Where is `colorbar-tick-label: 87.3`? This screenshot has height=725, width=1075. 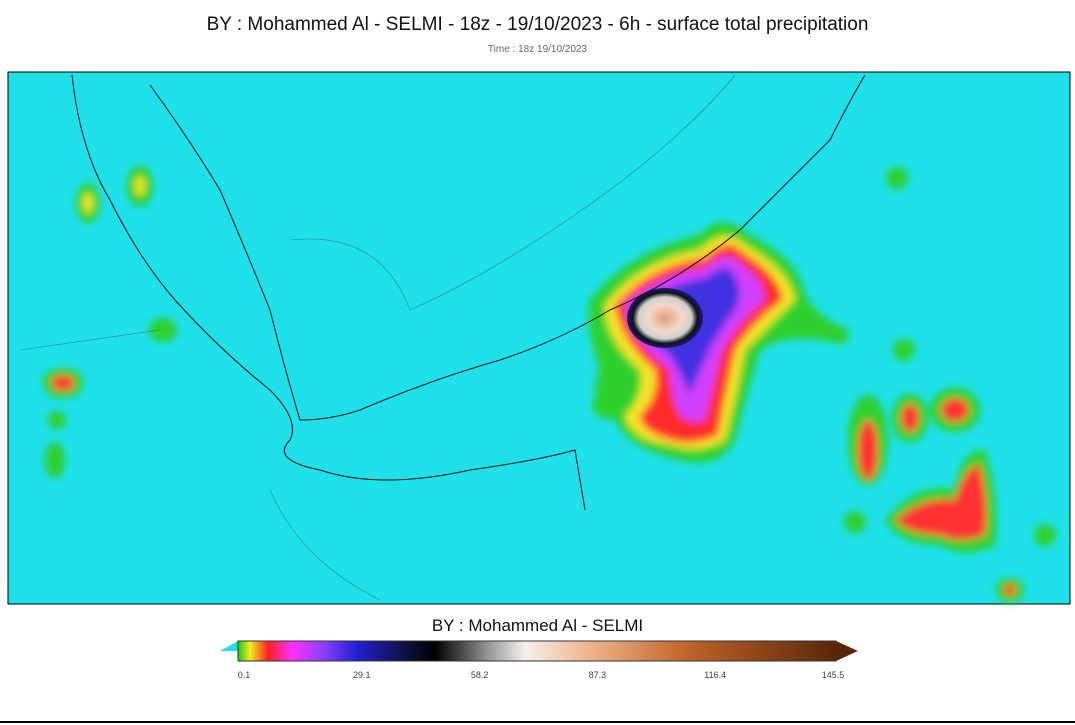 colorbar-tick-label: 87.3 is located at coordinates (597, 675).